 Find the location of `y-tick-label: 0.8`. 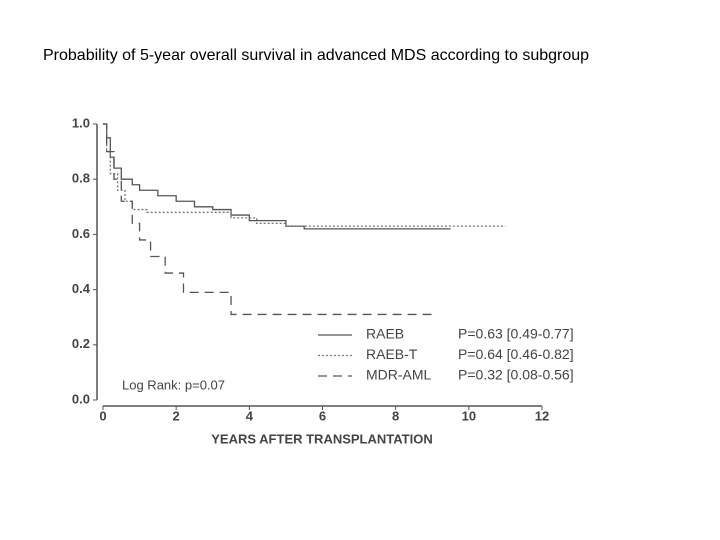

y-tick-label: 0.8 is located at coordinates (81, 178).